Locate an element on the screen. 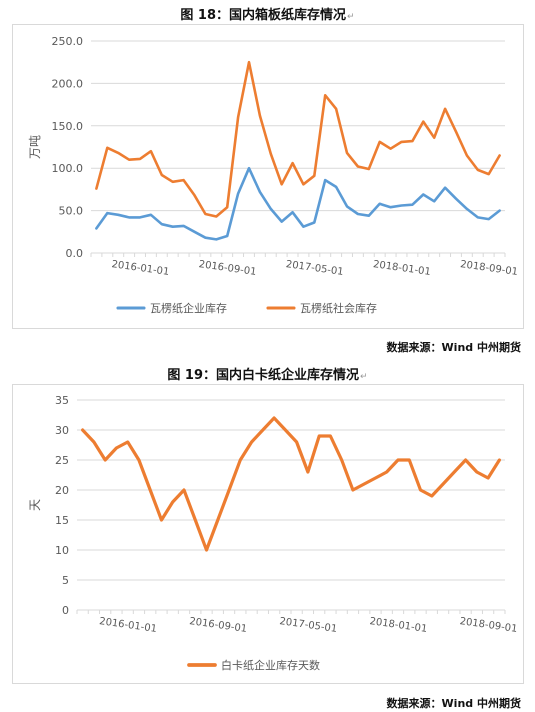 The width and height of the screenshot is (535, 712). fig18-xtick-label: 2018-09-01 is located at coordinates (488, 268).